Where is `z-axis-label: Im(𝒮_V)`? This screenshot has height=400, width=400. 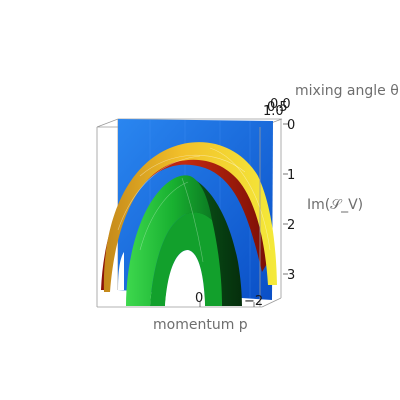 z-axis-label: Im(𝒮_V) is located at coordinates (335, 205).